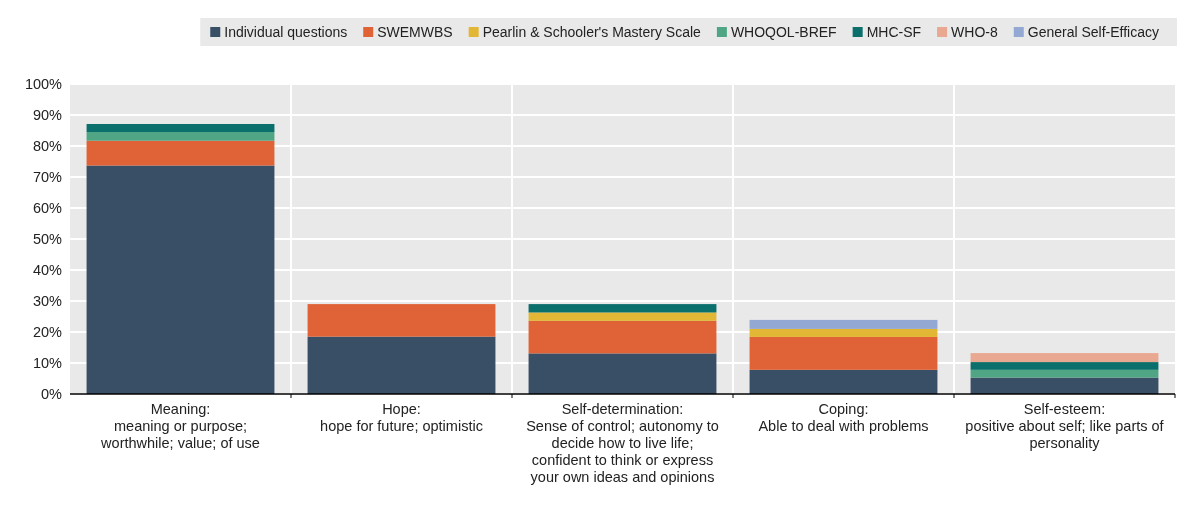 The width and height of the screenshot is (1187, 511). What do you see at coordinates (47, 208) in the screenshot?
I see `y-tick-label: 60%` at bounding box center [47, 208].